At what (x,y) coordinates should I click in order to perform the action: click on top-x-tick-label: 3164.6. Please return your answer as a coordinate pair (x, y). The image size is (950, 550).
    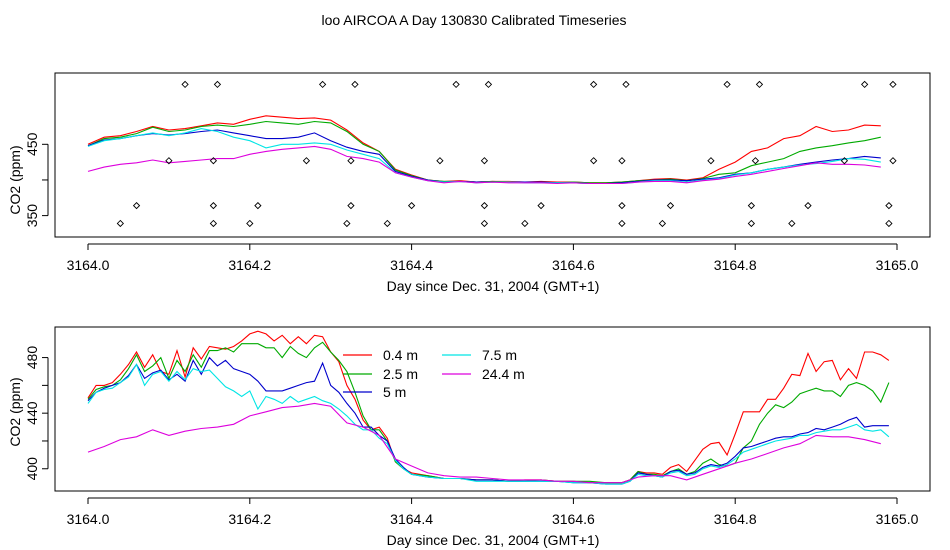
    Looking at the image, I should click on (573, 265).